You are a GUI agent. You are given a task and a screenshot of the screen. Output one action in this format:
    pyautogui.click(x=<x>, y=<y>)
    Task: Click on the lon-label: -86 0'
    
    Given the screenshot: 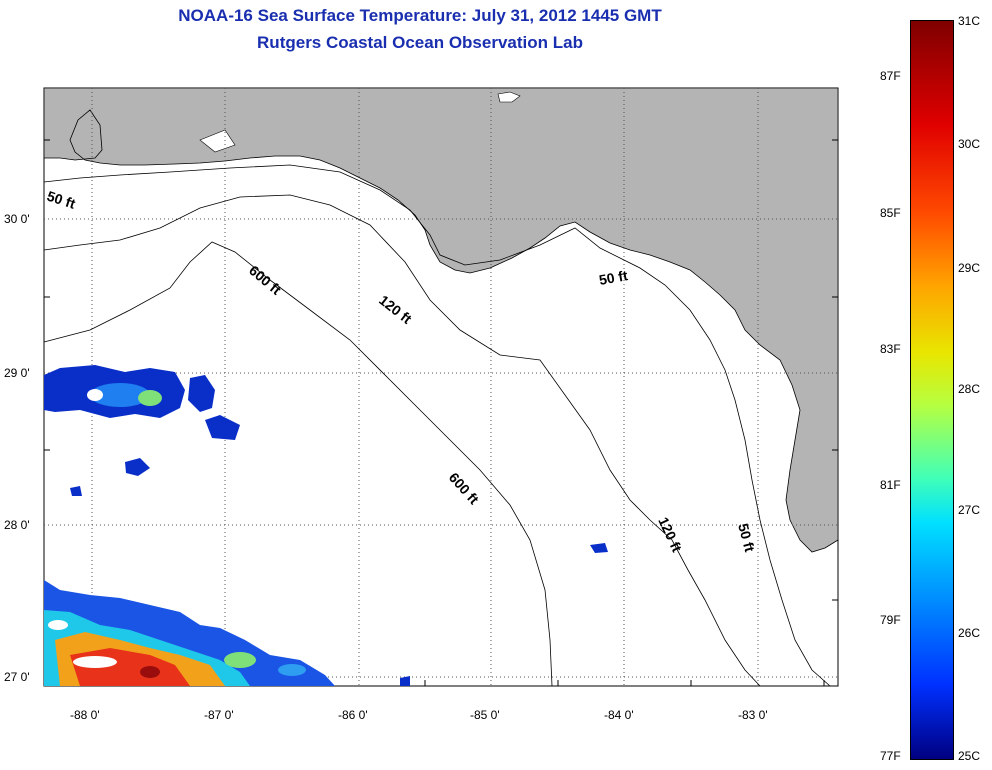 What is the action you would take?
    pyautogui.click(x=353, y=715)
    